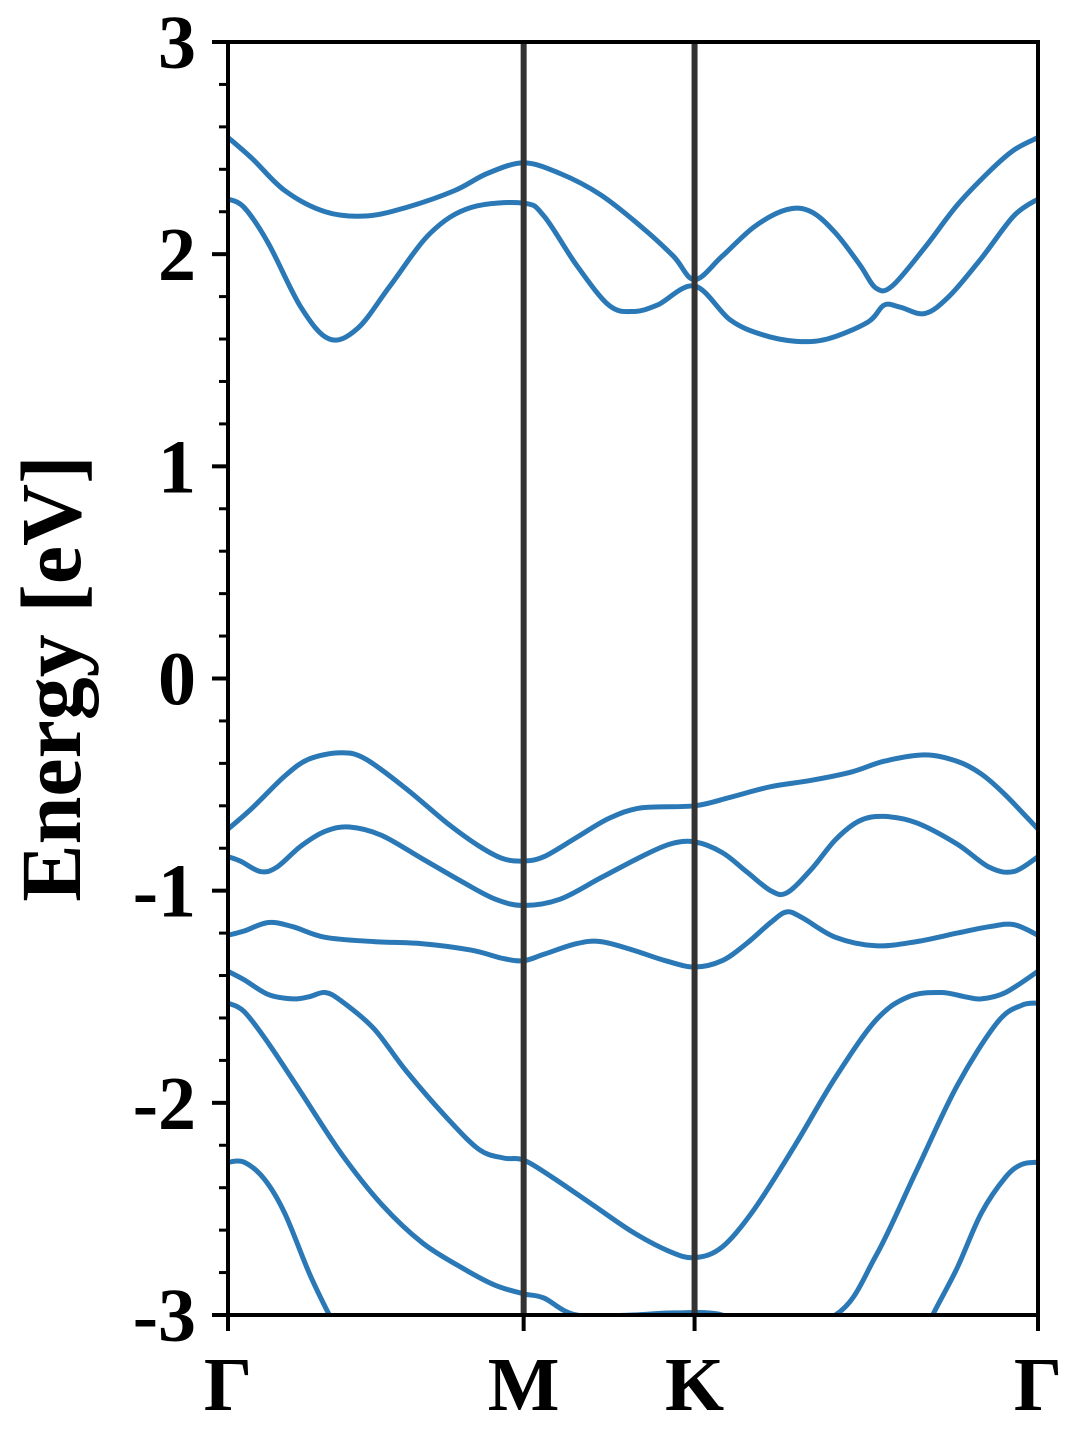 Image resolution: width=1080 pixels, height=1440 pixels. Describe the element at coordinates (164, 892) in the screenshot. I see `y-tick-label: -1` at that location.